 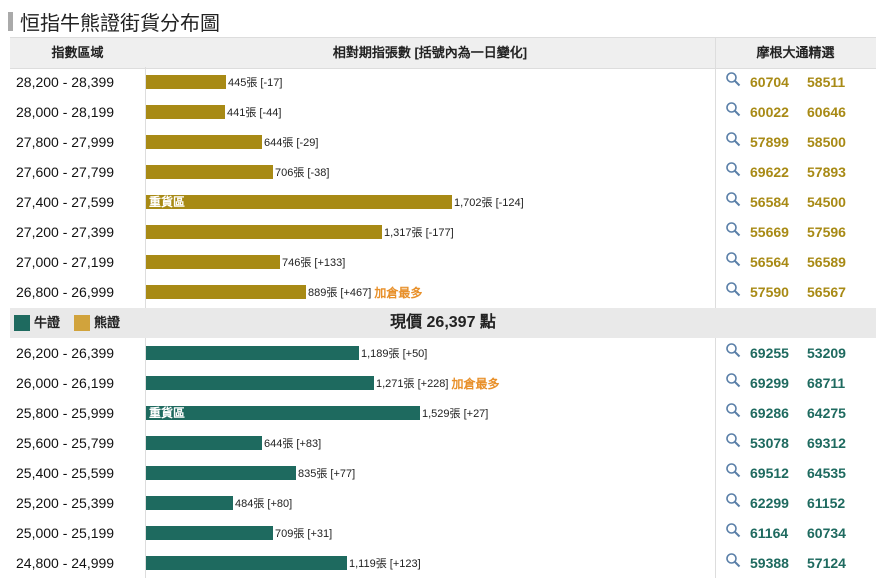 I want to click on current-price: 現價 26,397 點, so click(x=443, y=322).